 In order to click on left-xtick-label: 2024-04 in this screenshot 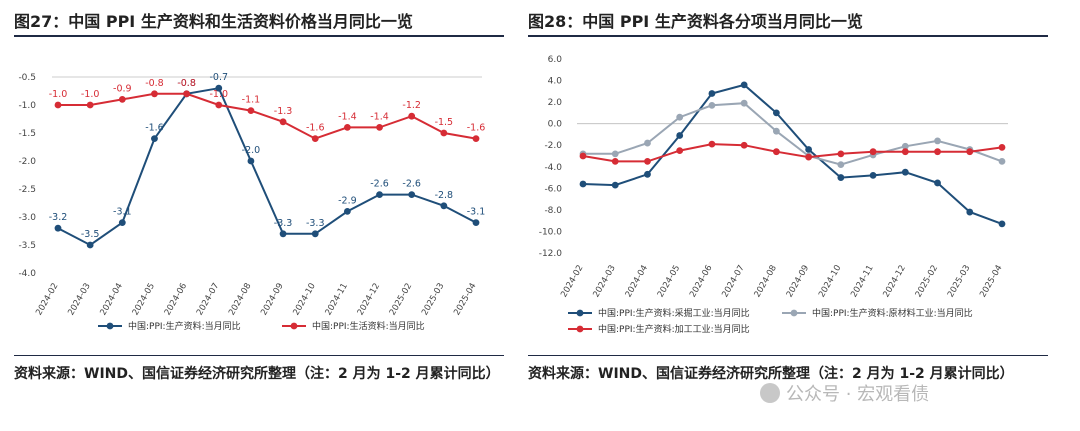, I will do `click(111, 300)`.